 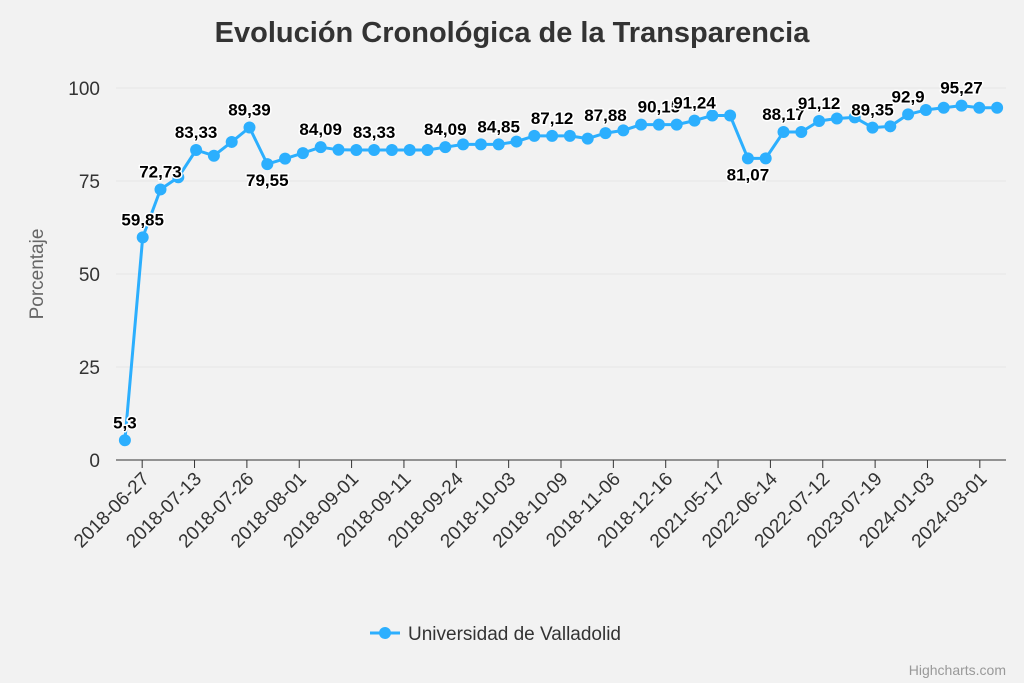 I want to click on data-label-35: 81,07, so click(x=748, y=174).